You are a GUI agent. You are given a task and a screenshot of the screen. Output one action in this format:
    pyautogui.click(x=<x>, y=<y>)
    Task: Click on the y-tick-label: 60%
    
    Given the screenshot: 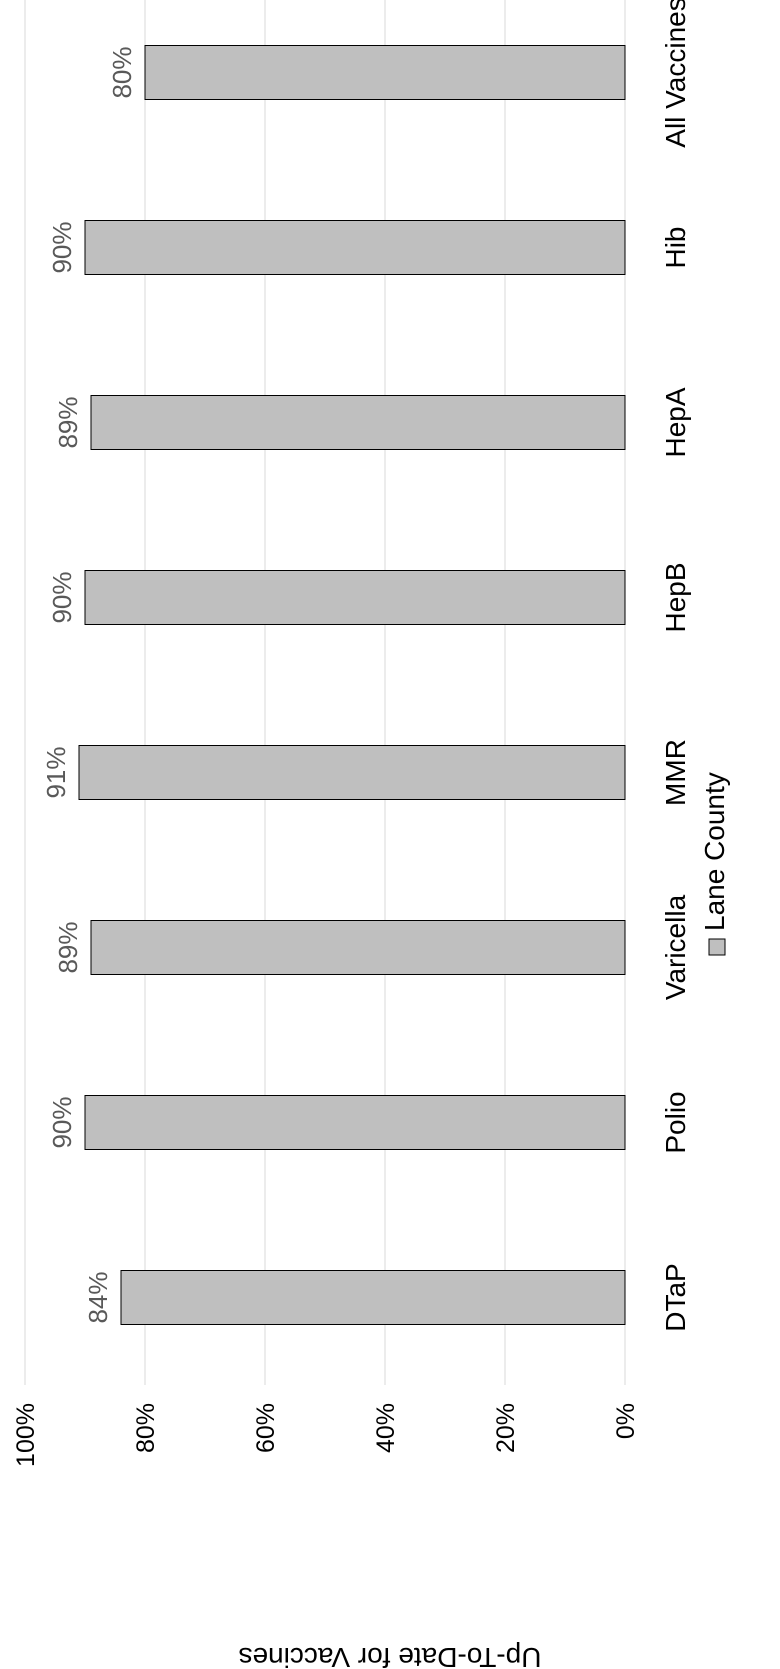 What is the action you would take?
    pyautogui.click(x=266, y=1428)
    